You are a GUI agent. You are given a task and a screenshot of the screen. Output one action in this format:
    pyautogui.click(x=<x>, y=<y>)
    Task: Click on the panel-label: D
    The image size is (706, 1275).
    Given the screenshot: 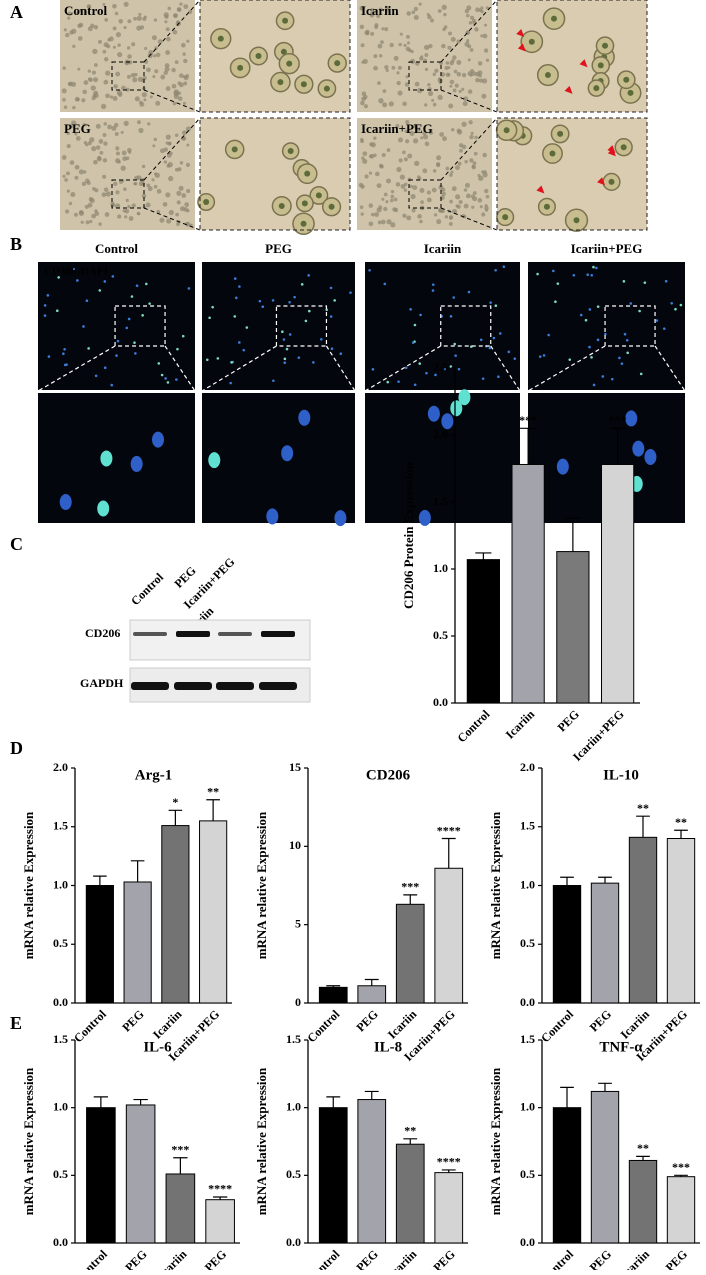 What is the action you would take?
    pyautogui.click(x=16, y=748)
    